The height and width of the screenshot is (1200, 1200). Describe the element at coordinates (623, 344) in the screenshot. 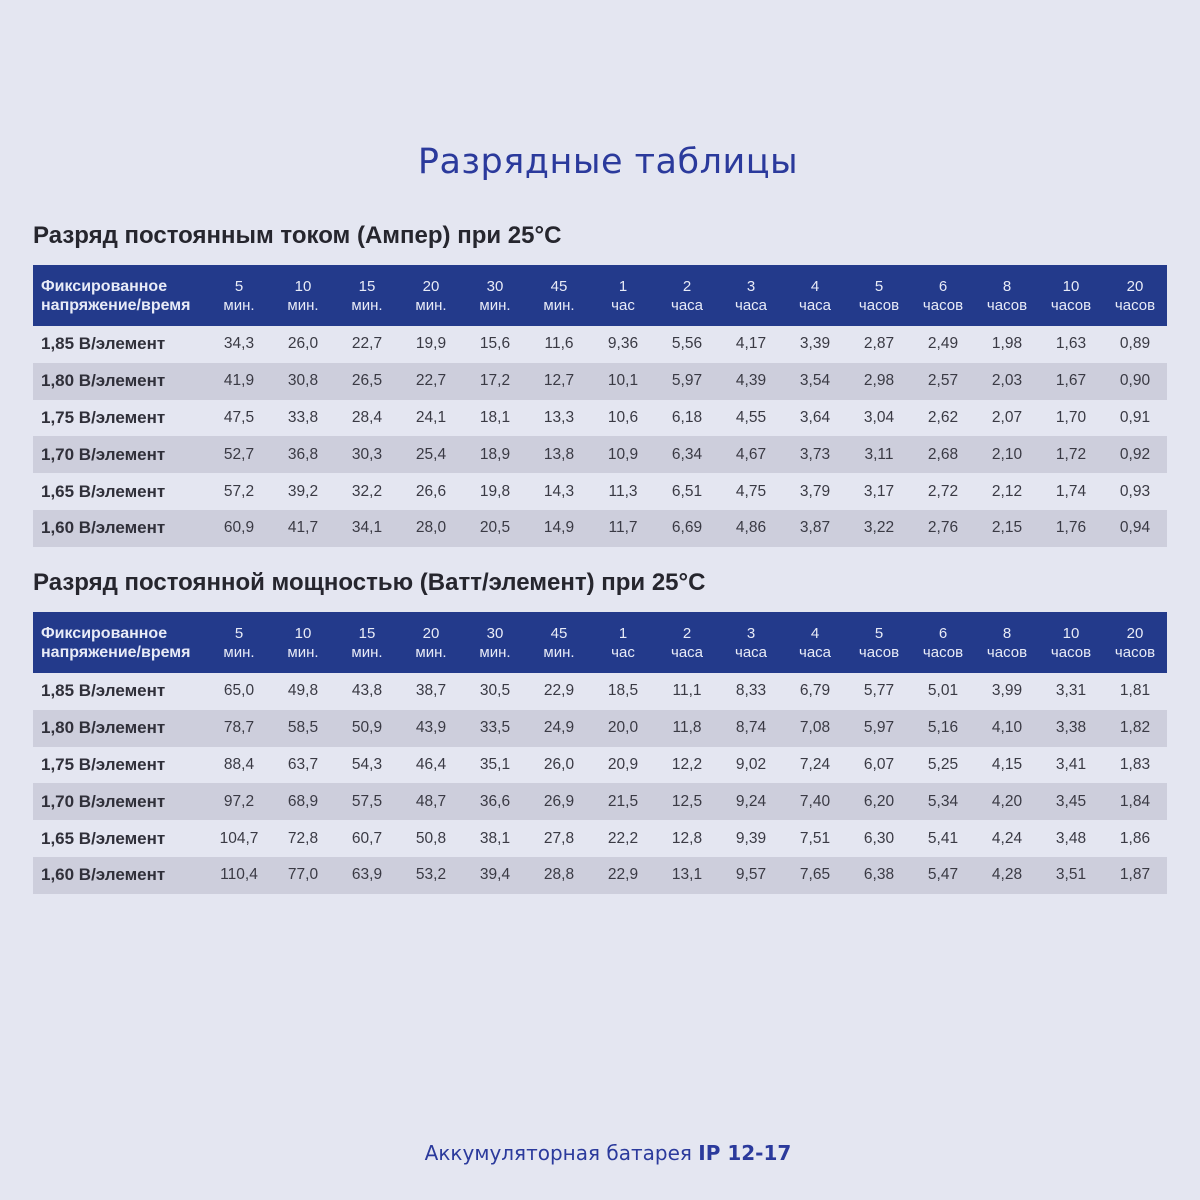

I see `table-cell: 9,36` at that location.